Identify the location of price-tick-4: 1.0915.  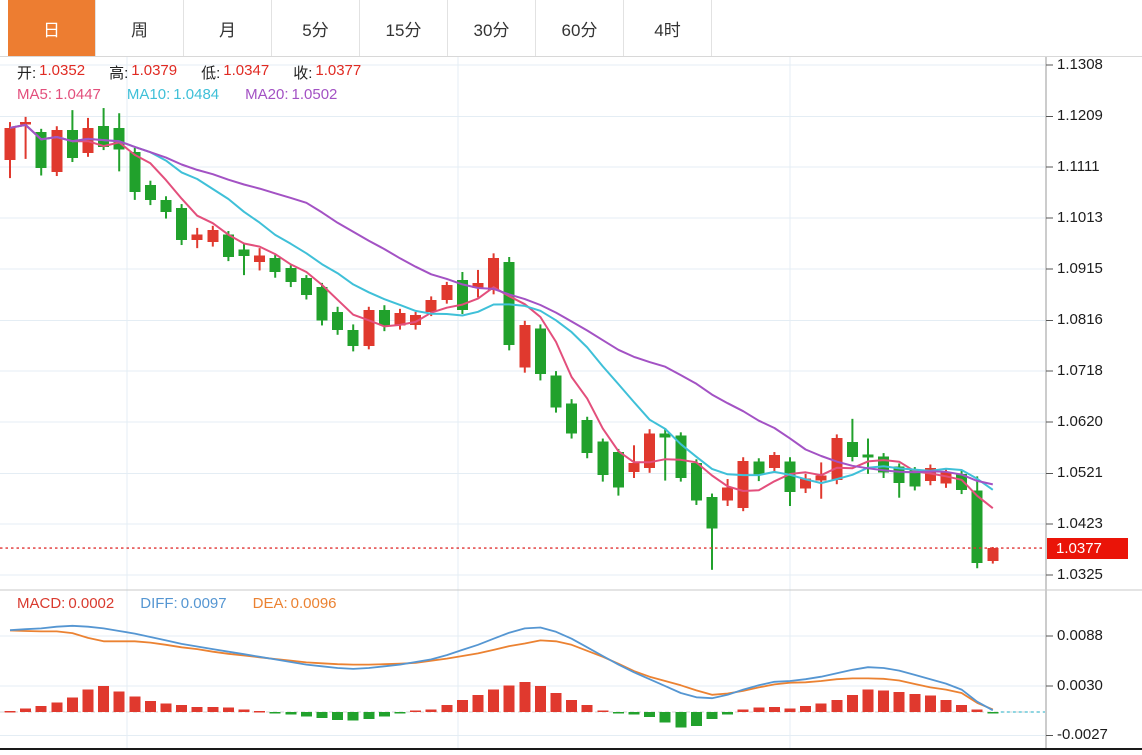
(1080, 268).